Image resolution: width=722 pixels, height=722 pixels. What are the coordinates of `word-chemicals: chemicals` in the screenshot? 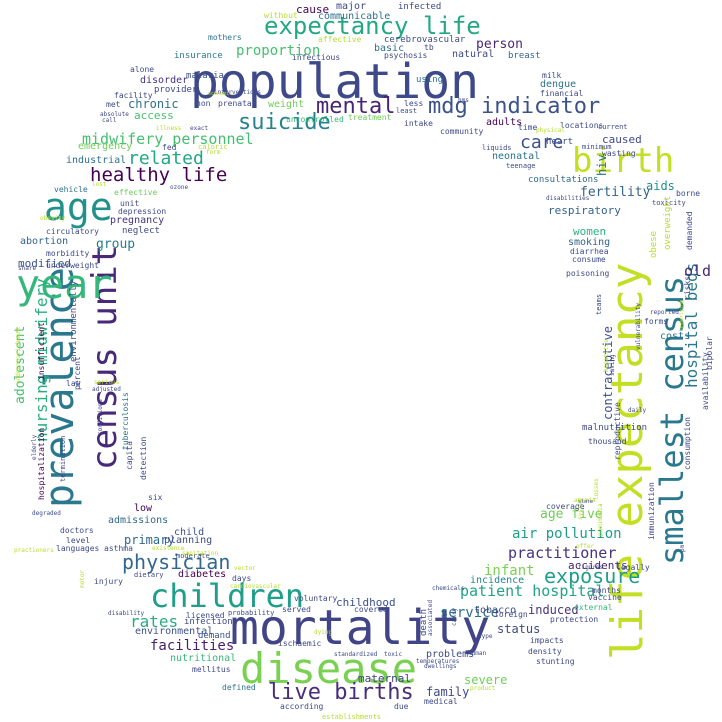 It's located at (448, 588).